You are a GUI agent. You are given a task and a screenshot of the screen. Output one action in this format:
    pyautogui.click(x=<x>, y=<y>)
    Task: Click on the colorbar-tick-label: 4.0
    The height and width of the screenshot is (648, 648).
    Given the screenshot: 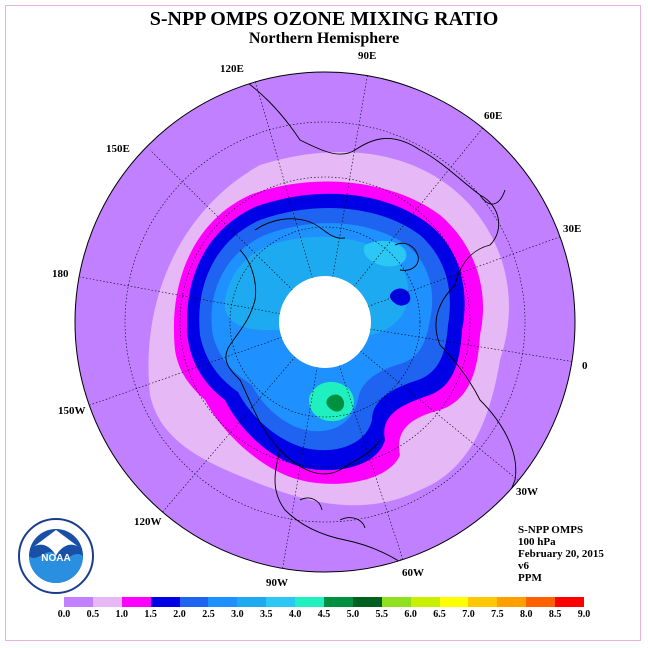 What is the action you would take?
    pyautogui.click(x=295, y=614)
    